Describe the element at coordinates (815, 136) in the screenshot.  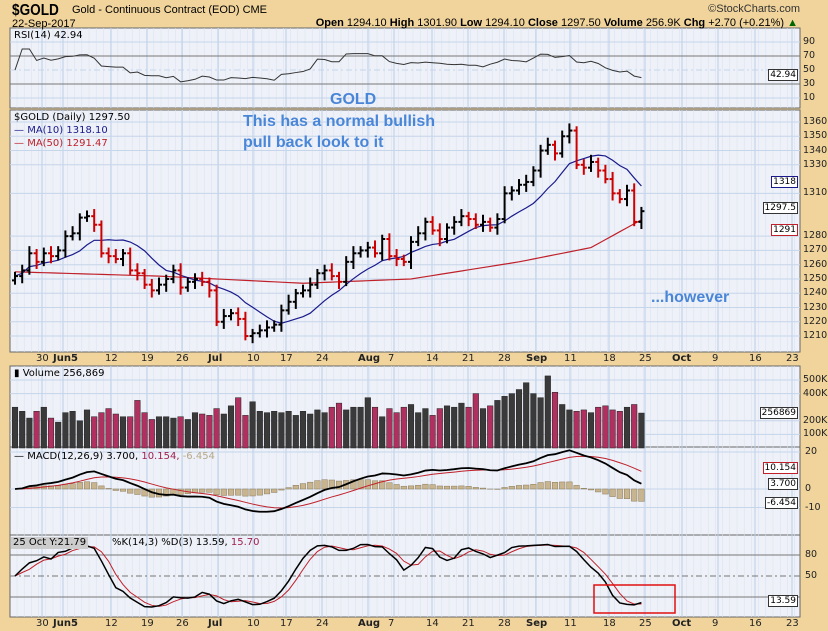
I see `price-tick: 1350` at that location.